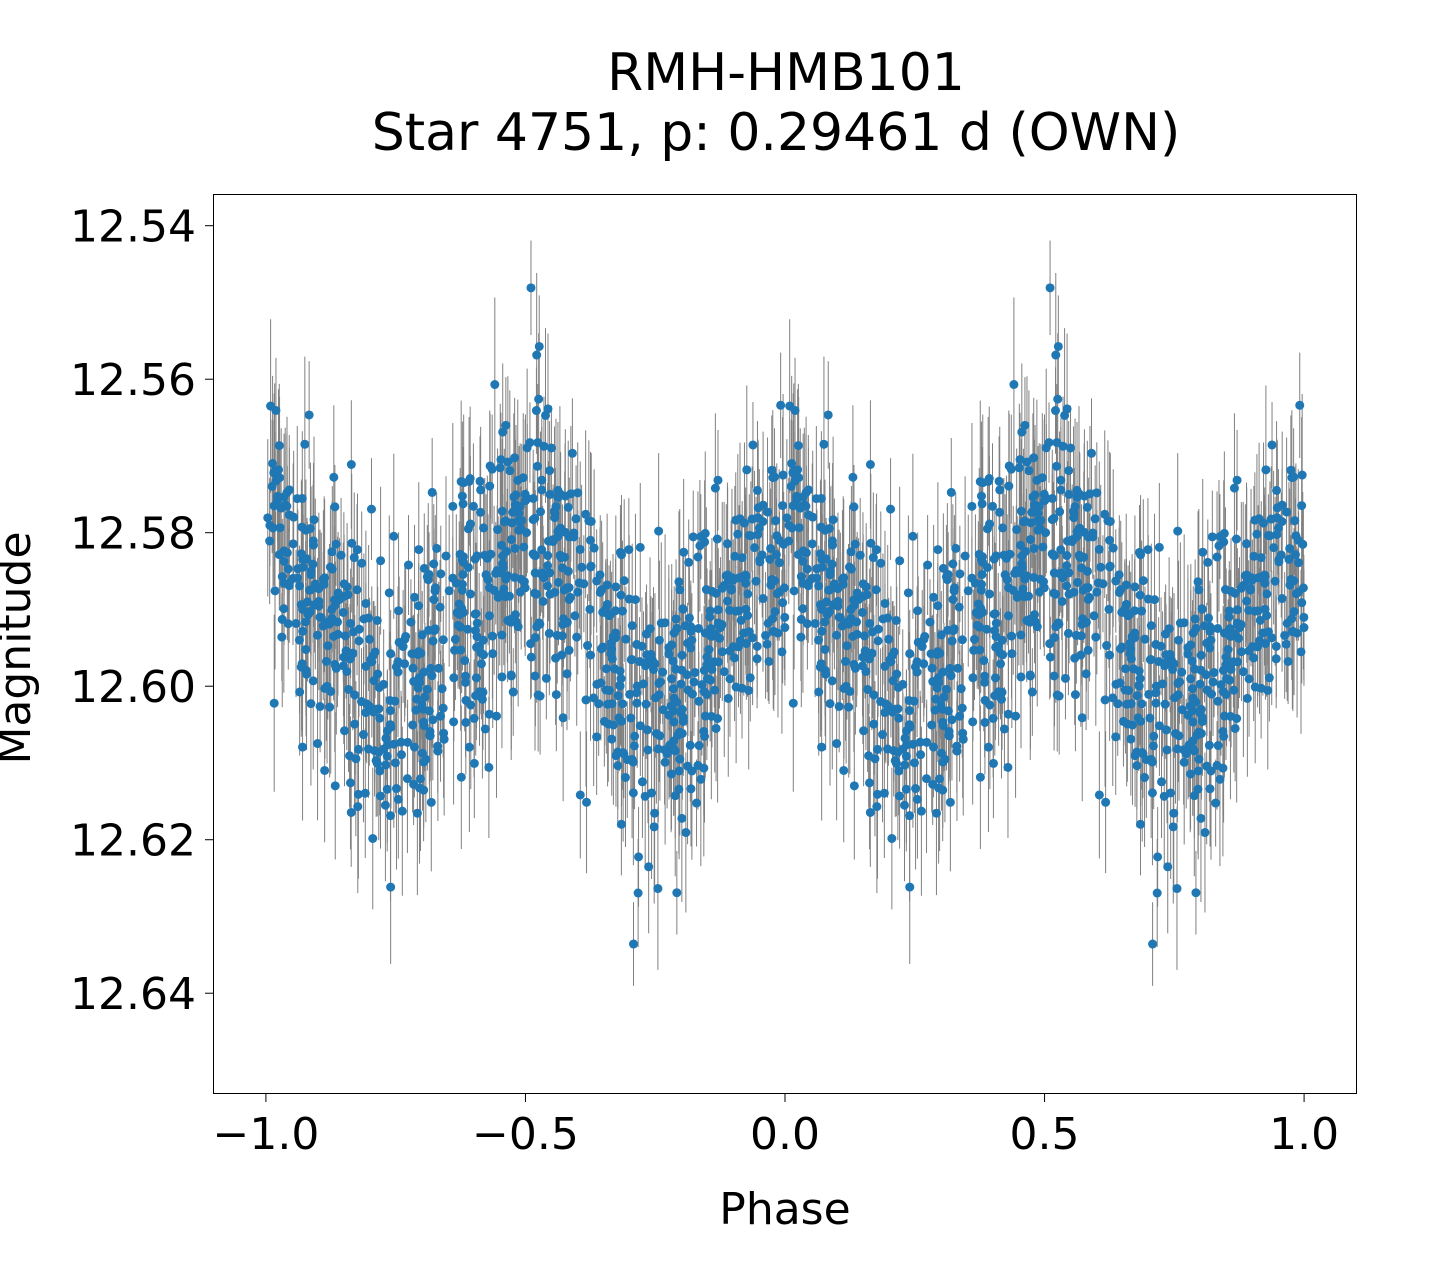 Image resolution: width=1440 pixels, height=1280 pixels. What do you see at coordinates (784, 1209) in the screenshot?
I see `x-axis-label: Phase` at bounding box center [784, 1209].